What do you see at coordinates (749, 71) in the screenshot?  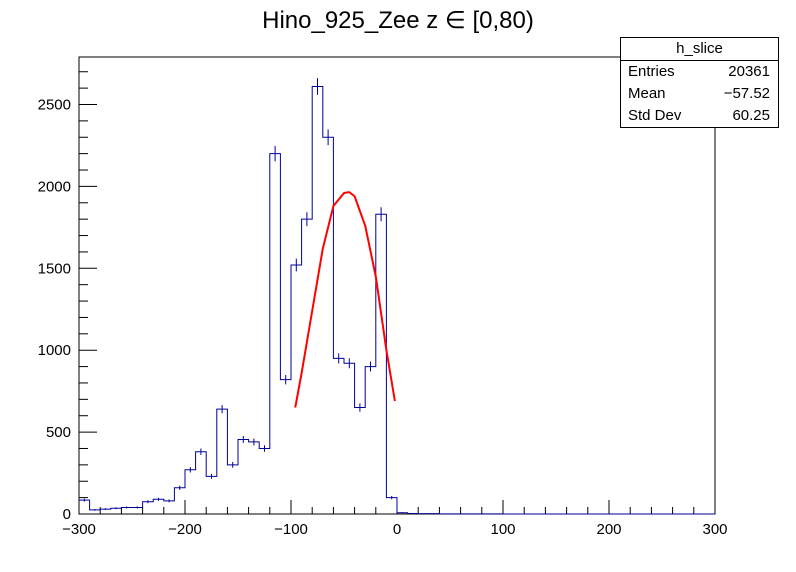 I see `stats-entries-value: 20361` at bounding box center [749, 71].